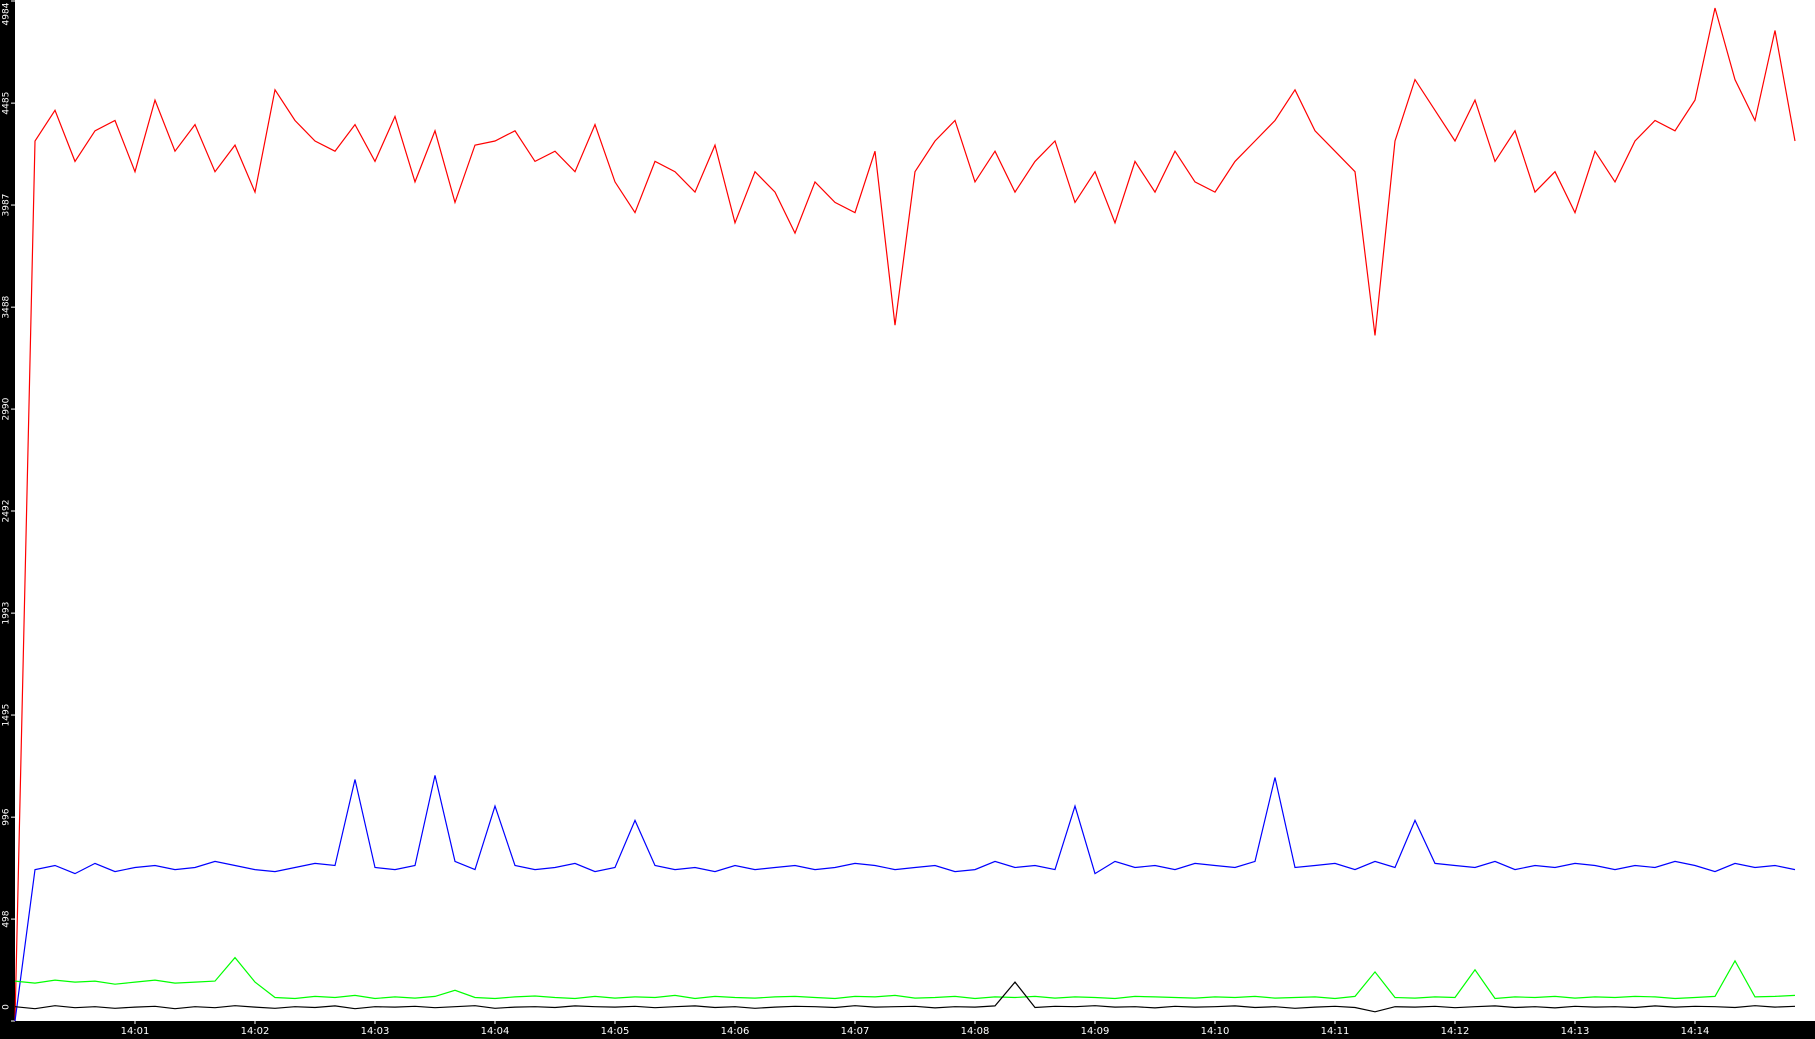 This screenshot has height=1039, width=1815. Describe the element at coordinates (1455, 1031) in the screenshot. I see `x-tick-label: 14:12` at that location.